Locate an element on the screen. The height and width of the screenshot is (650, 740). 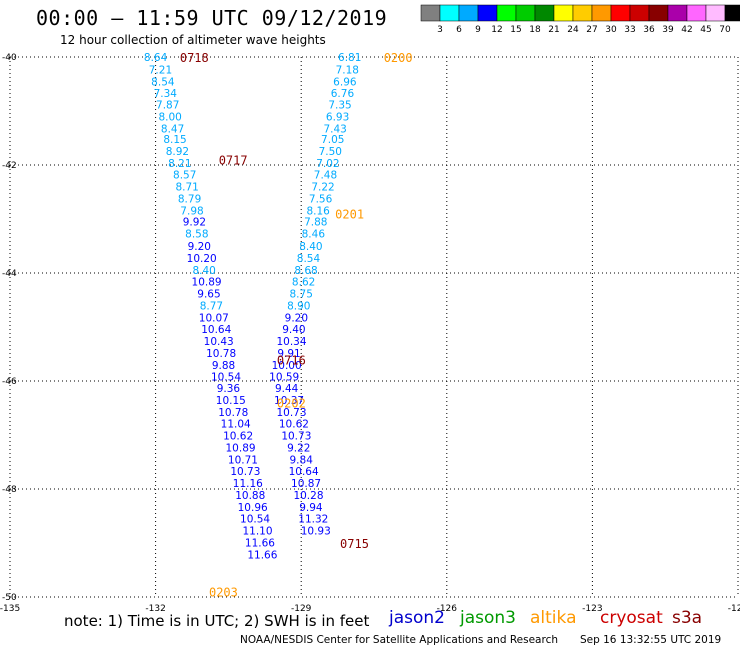
wave-height-label: 9.40 is located at coordinates (293, 330).